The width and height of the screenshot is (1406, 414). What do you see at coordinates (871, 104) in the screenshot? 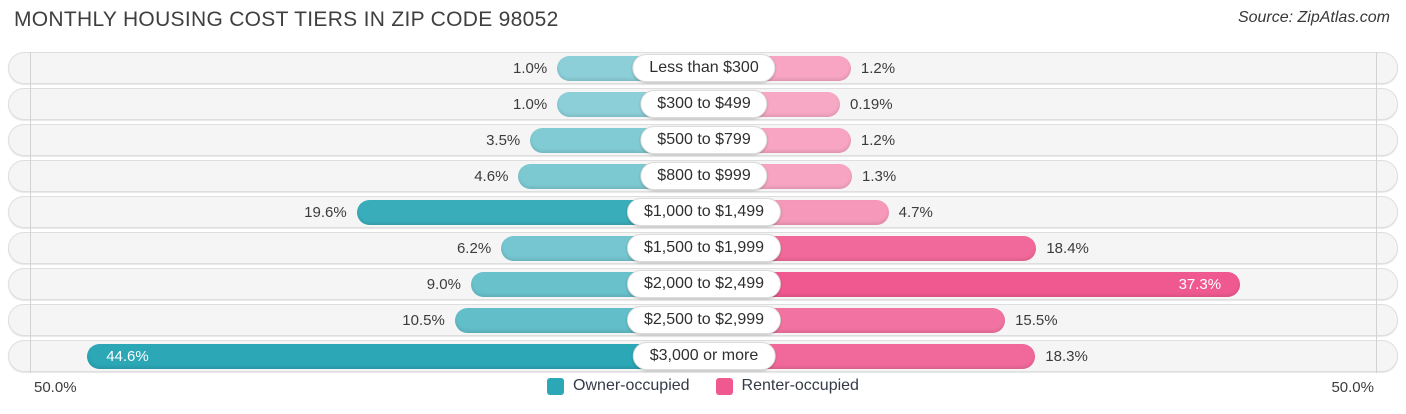
I see `renter-value-label: 0.19%` at bounding box center [871, 104].